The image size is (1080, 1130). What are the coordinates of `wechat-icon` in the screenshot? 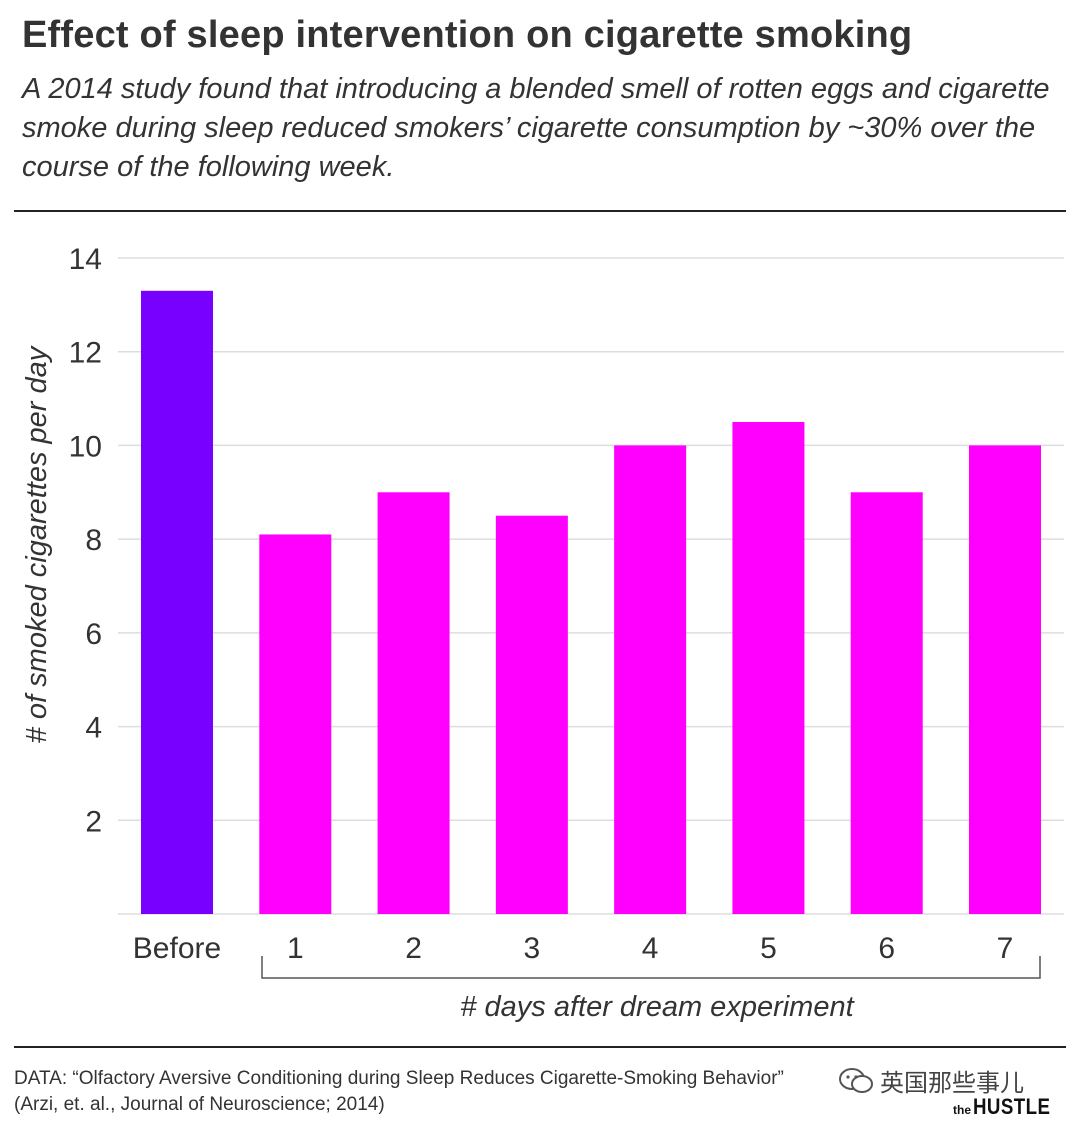 It's located at (856, 1080).